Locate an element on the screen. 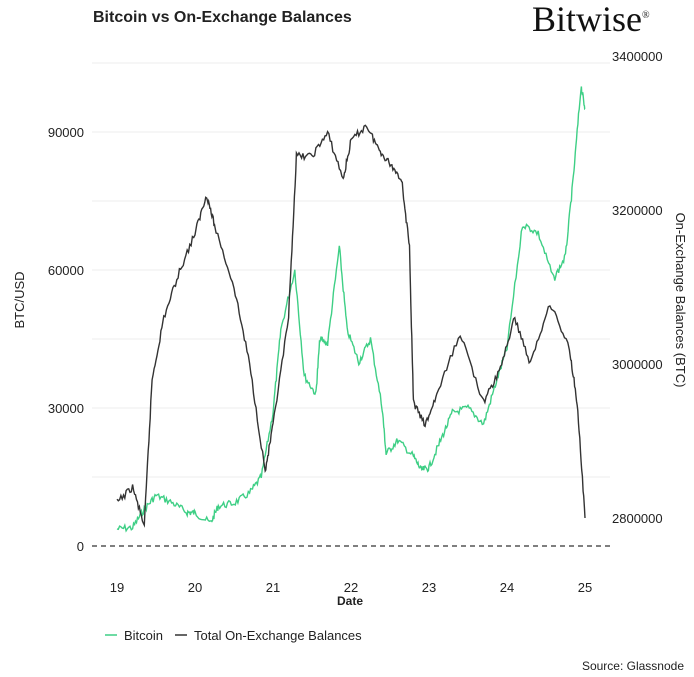 This screenshot has height=677, width=694. y-tick-label: 0 is located at coordinates (80, 546).